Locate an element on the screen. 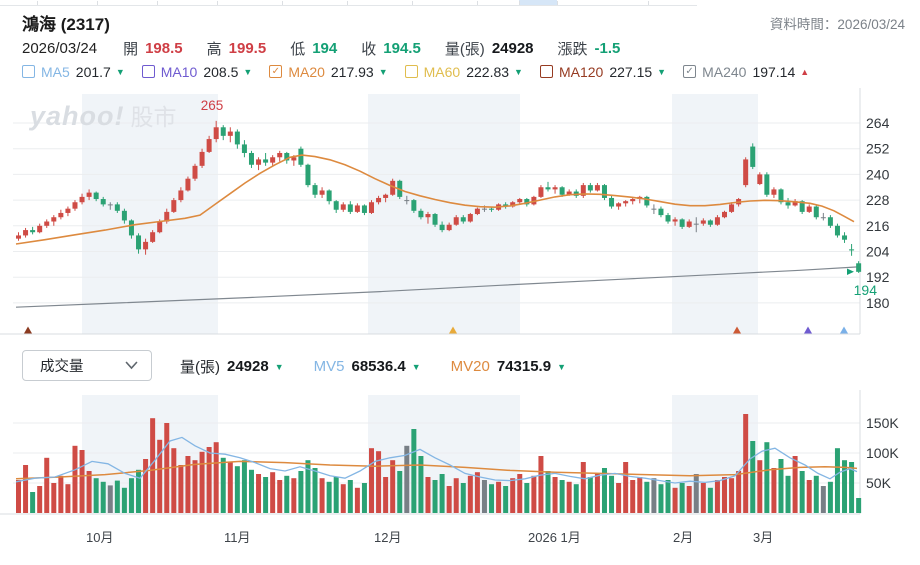 The image size is (920, 565). indicator-dropdown: 成交量 is located at coordinates (87, 365).